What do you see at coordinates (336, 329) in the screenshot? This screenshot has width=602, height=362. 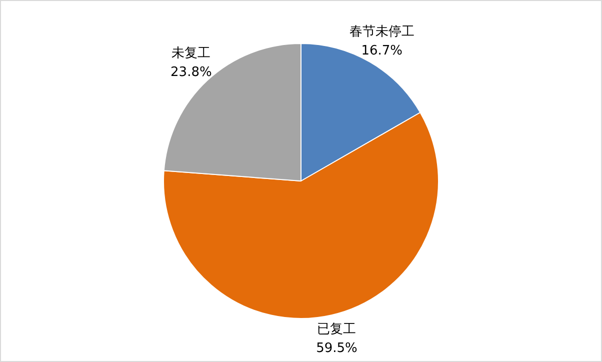 I see `slice-label: 已复工` at bounding box center [336, 329].